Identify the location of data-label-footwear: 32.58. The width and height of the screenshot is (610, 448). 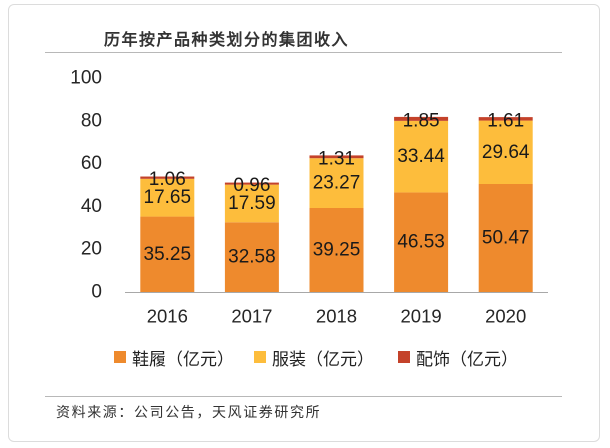
(252, 257).